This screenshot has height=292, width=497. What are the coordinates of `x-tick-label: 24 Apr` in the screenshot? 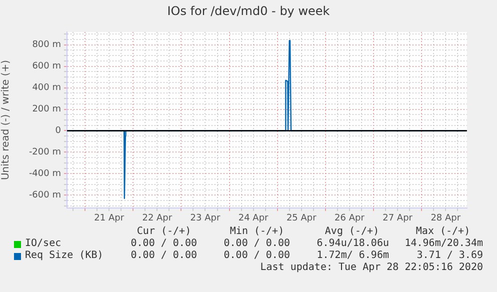 It's located at (253, 219).